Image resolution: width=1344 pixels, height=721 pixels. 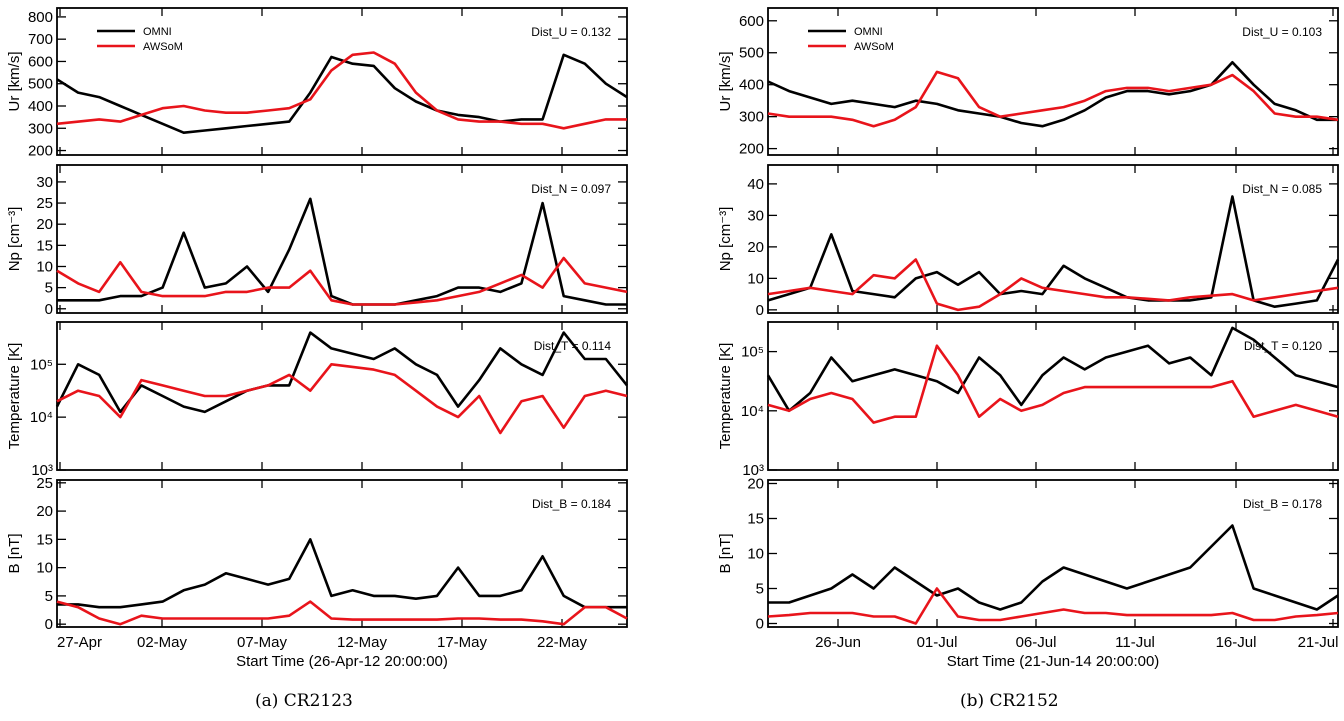 What do you see at coordinates (14, 553) in the screenshot?
I see `y-axis-label-0-3: B [nT]` at bounding box center [14, 553].